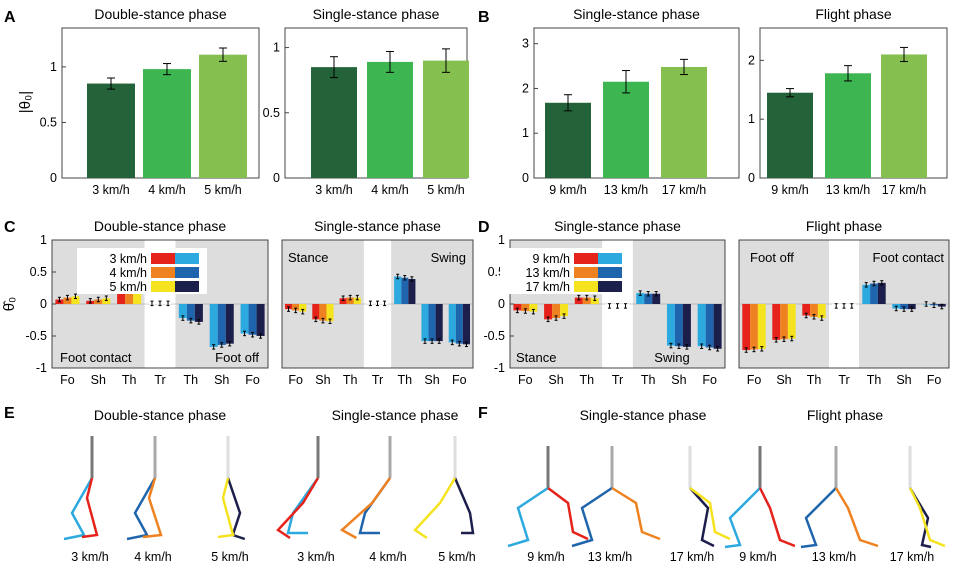 The width and height of the screenshot is (957, 573). I want to click on x-tick-label: 5 km/h, so click(223, 190).